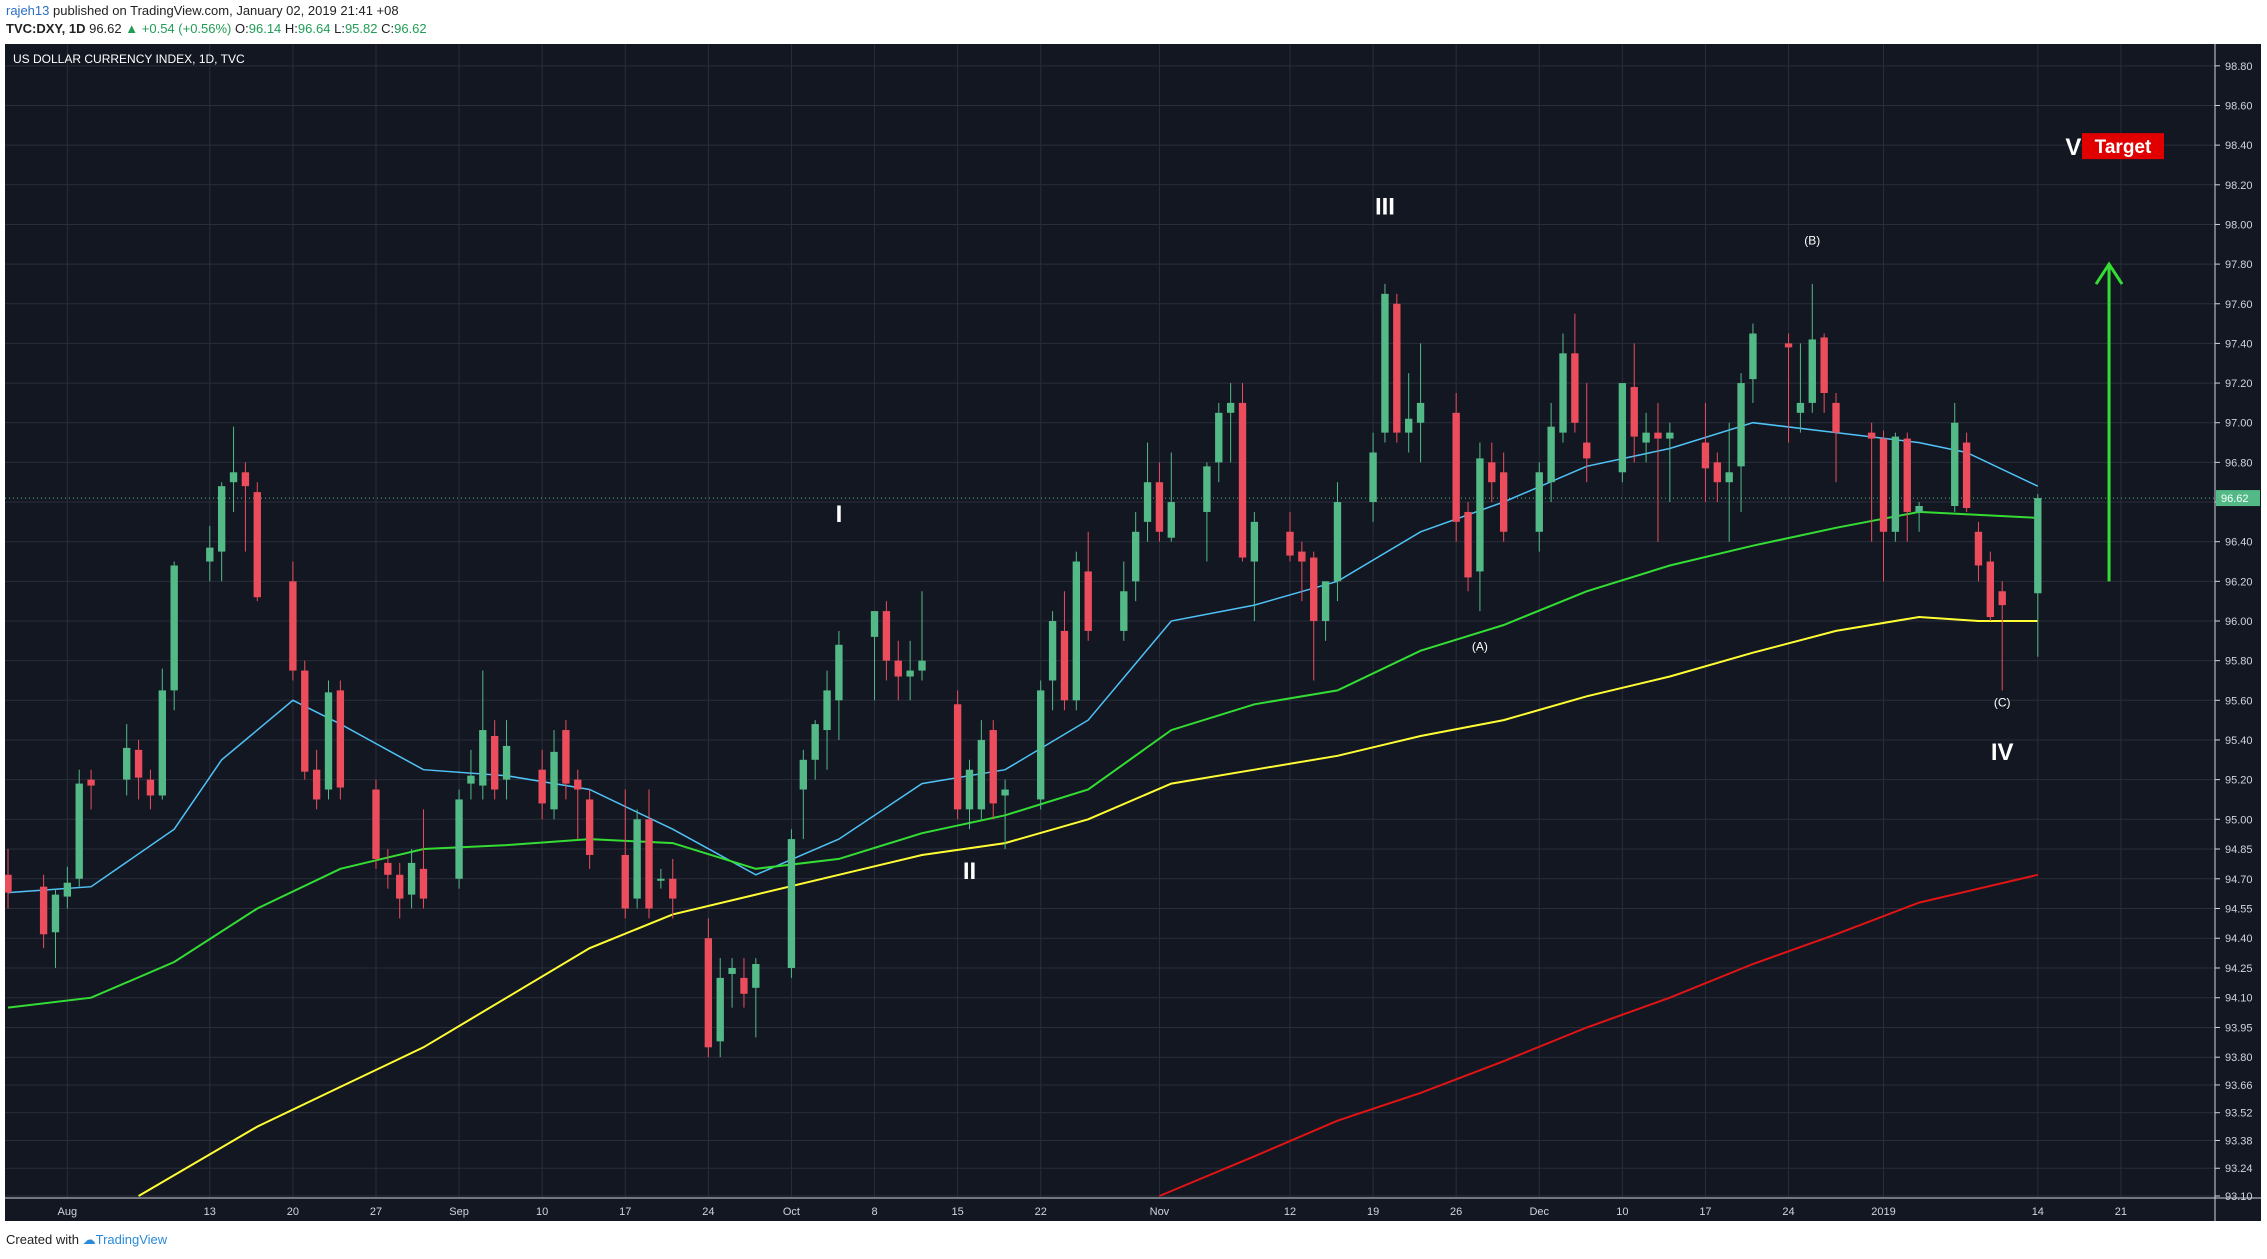 This screenshot has height=1259, width=2267. I want to click on y-tick-label: 94.40, so click(2239, 939).